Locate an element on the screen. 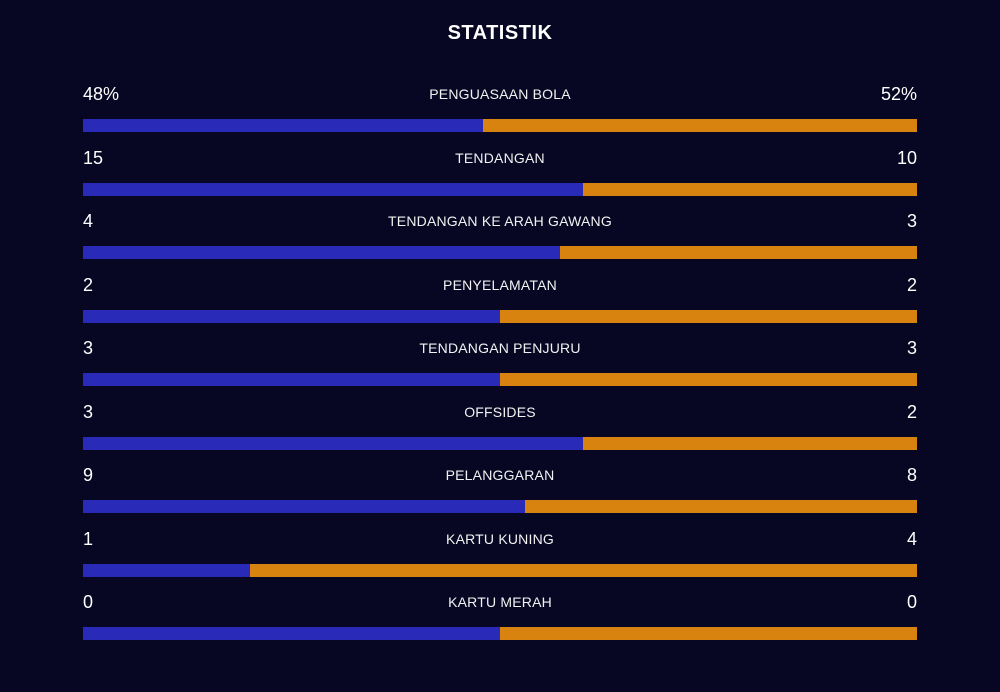 The width and height of the screenshot is (1000, 692). stat-row: 4 TENDANGAN KE ARAH GAWANG 3 is located at coordinates (500, 239).